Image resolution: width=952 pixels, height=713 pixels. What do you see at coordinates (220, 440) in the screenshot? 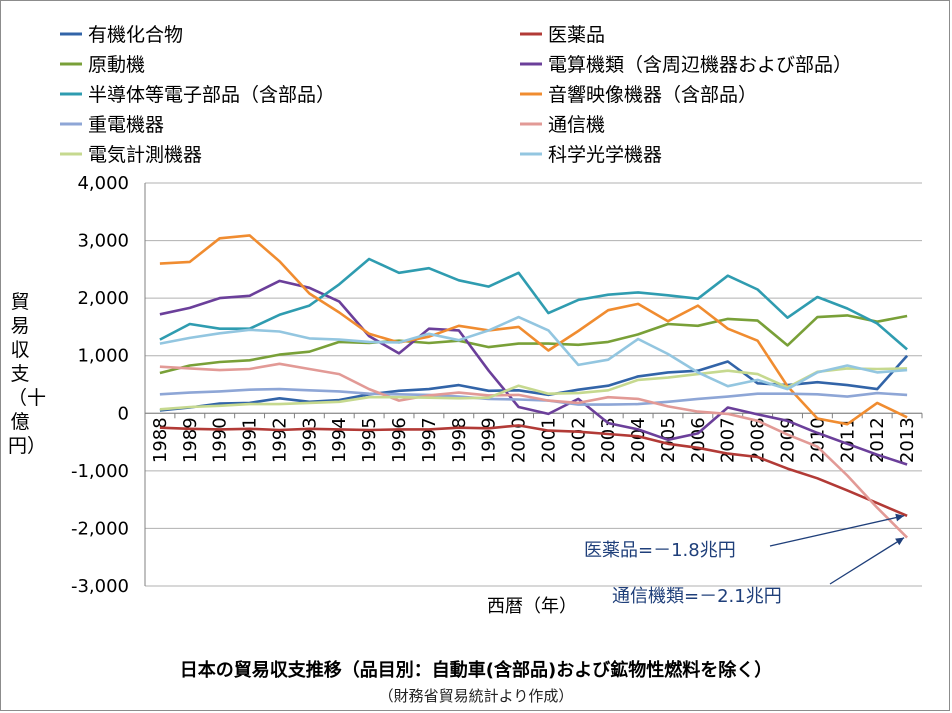
I see `x-tick-label: 1990` at bounding box center [220, 440].